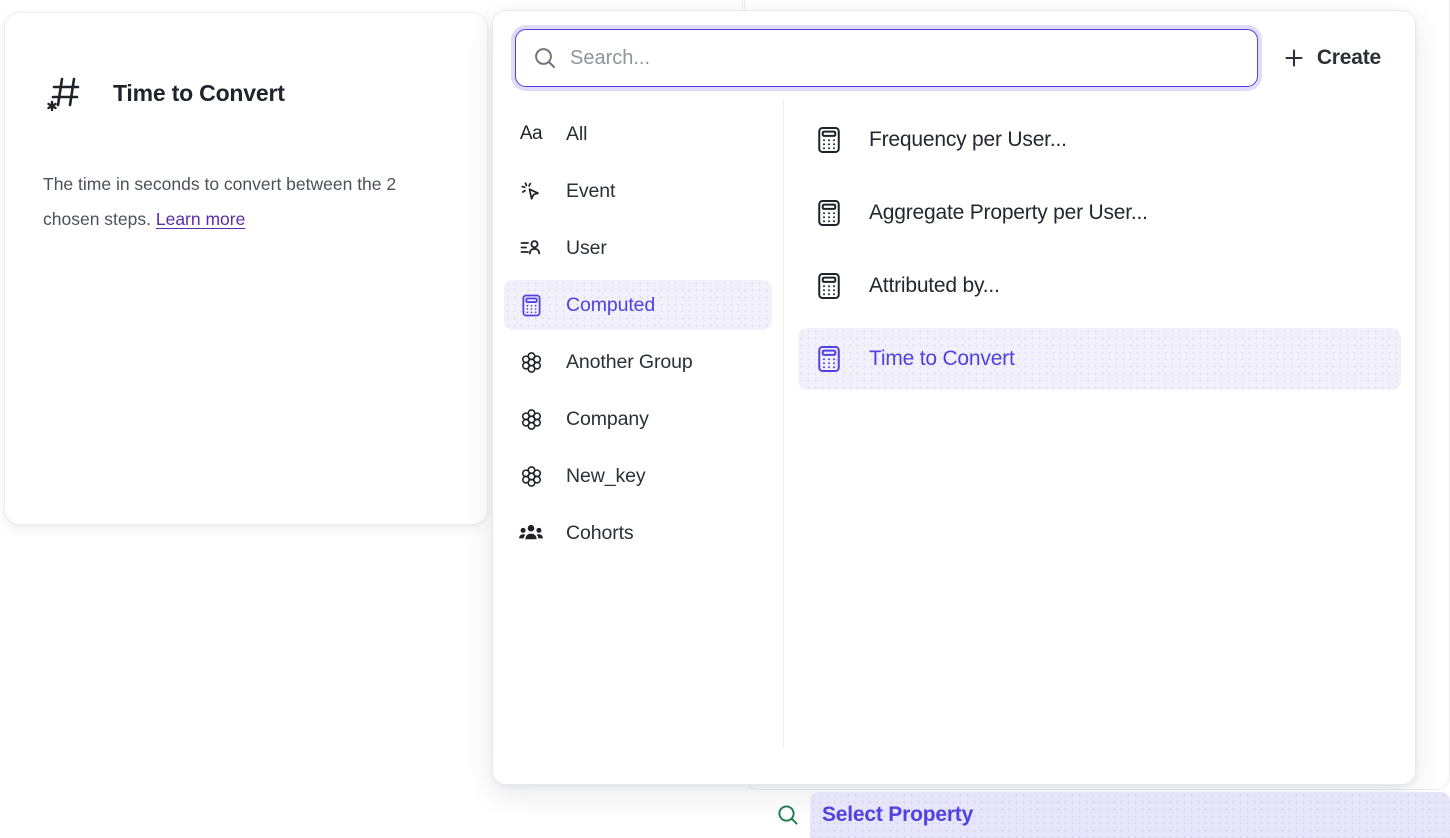  What do you see at coordinates (1294, 58) in the screenshot?
I see `plus-icon` at bounding box center [1294, 58].